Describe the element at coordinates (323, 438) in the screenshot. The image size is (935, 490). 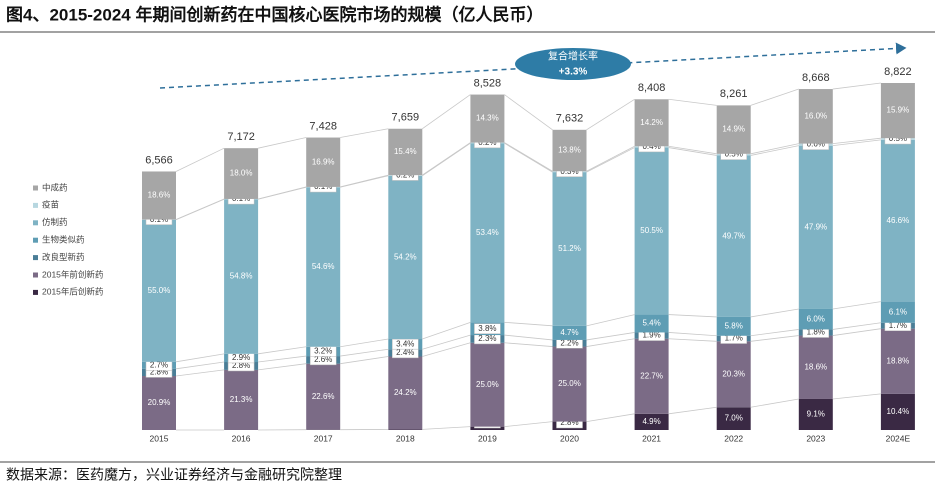
I see `x-tick-label: 2017` at that location.